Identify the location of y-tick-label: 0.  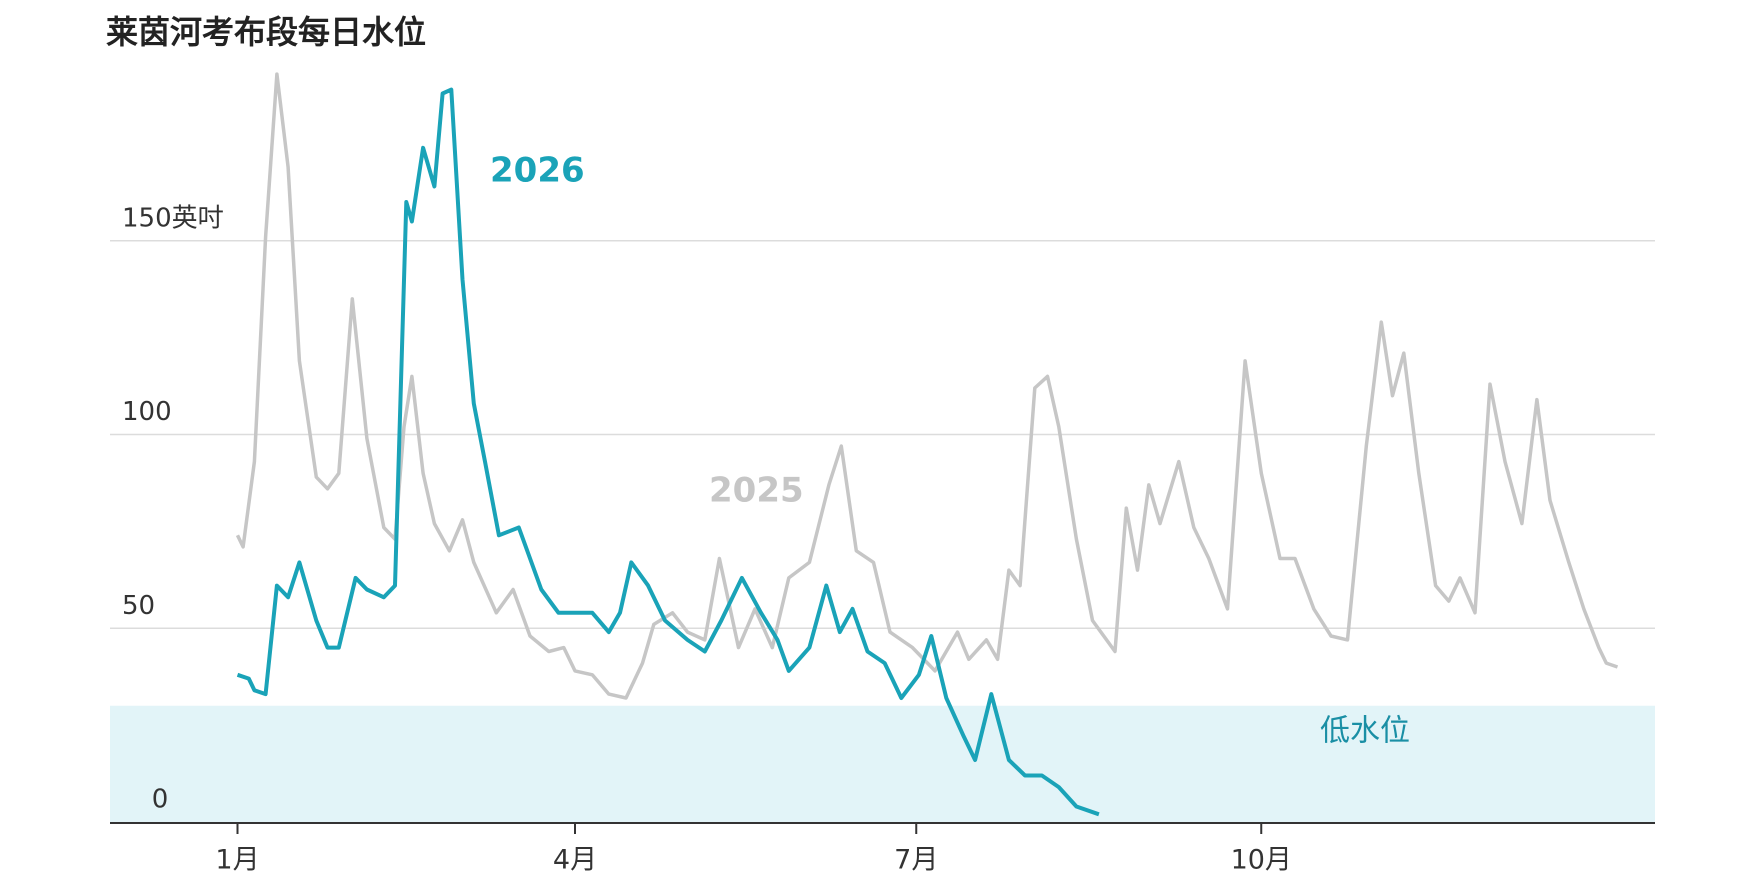
(160, 800).